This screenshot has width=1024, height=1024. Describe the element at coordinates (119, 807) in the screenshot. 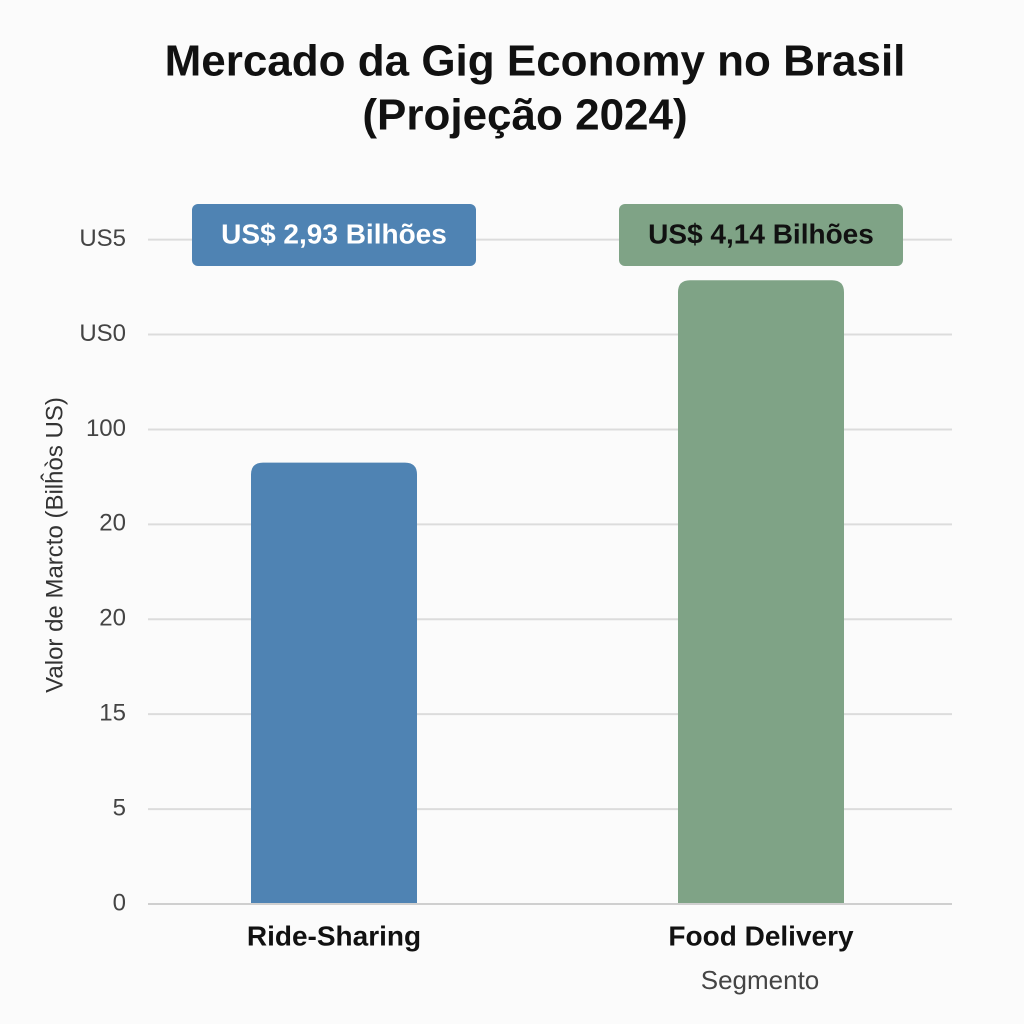

I see `y-tick-label: 5` at that location.